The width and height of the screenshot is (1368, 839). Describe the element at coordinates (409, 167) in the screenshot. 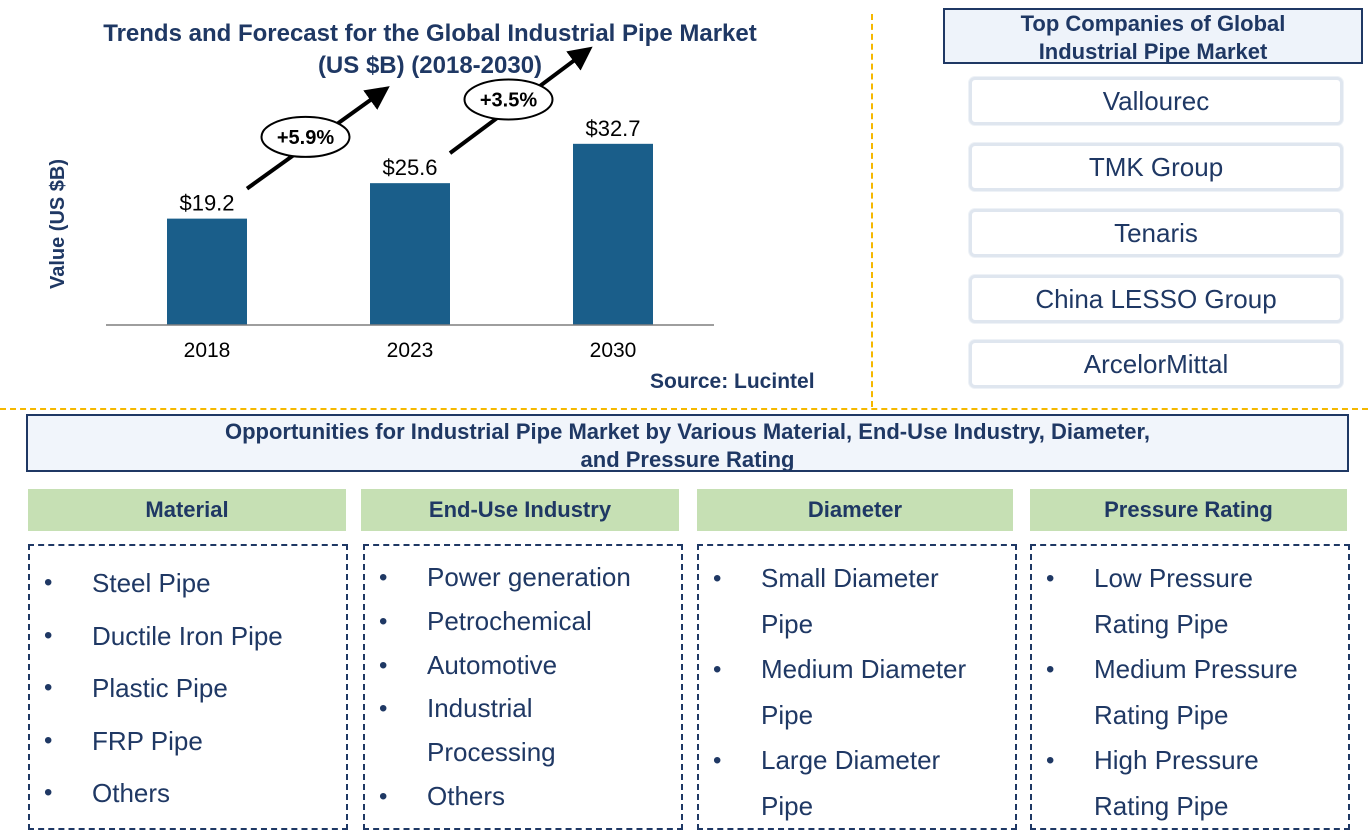

I see `bar-value-label: $25.6` at that location.